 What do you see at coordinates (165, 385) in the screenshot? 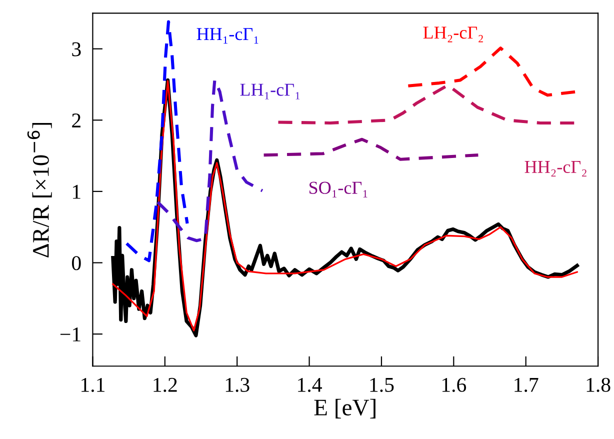
I see `x-tick-label: 1.2` at bounding box center [165, 385].